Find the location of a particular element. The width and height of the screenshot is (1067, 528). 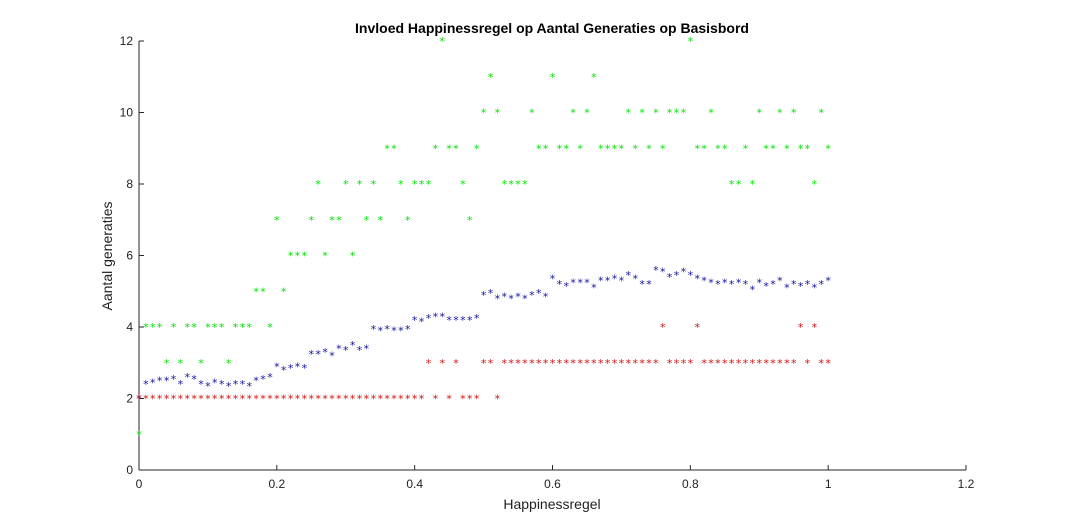

x-tick-label: 1 is located at coordinates (828, 484).